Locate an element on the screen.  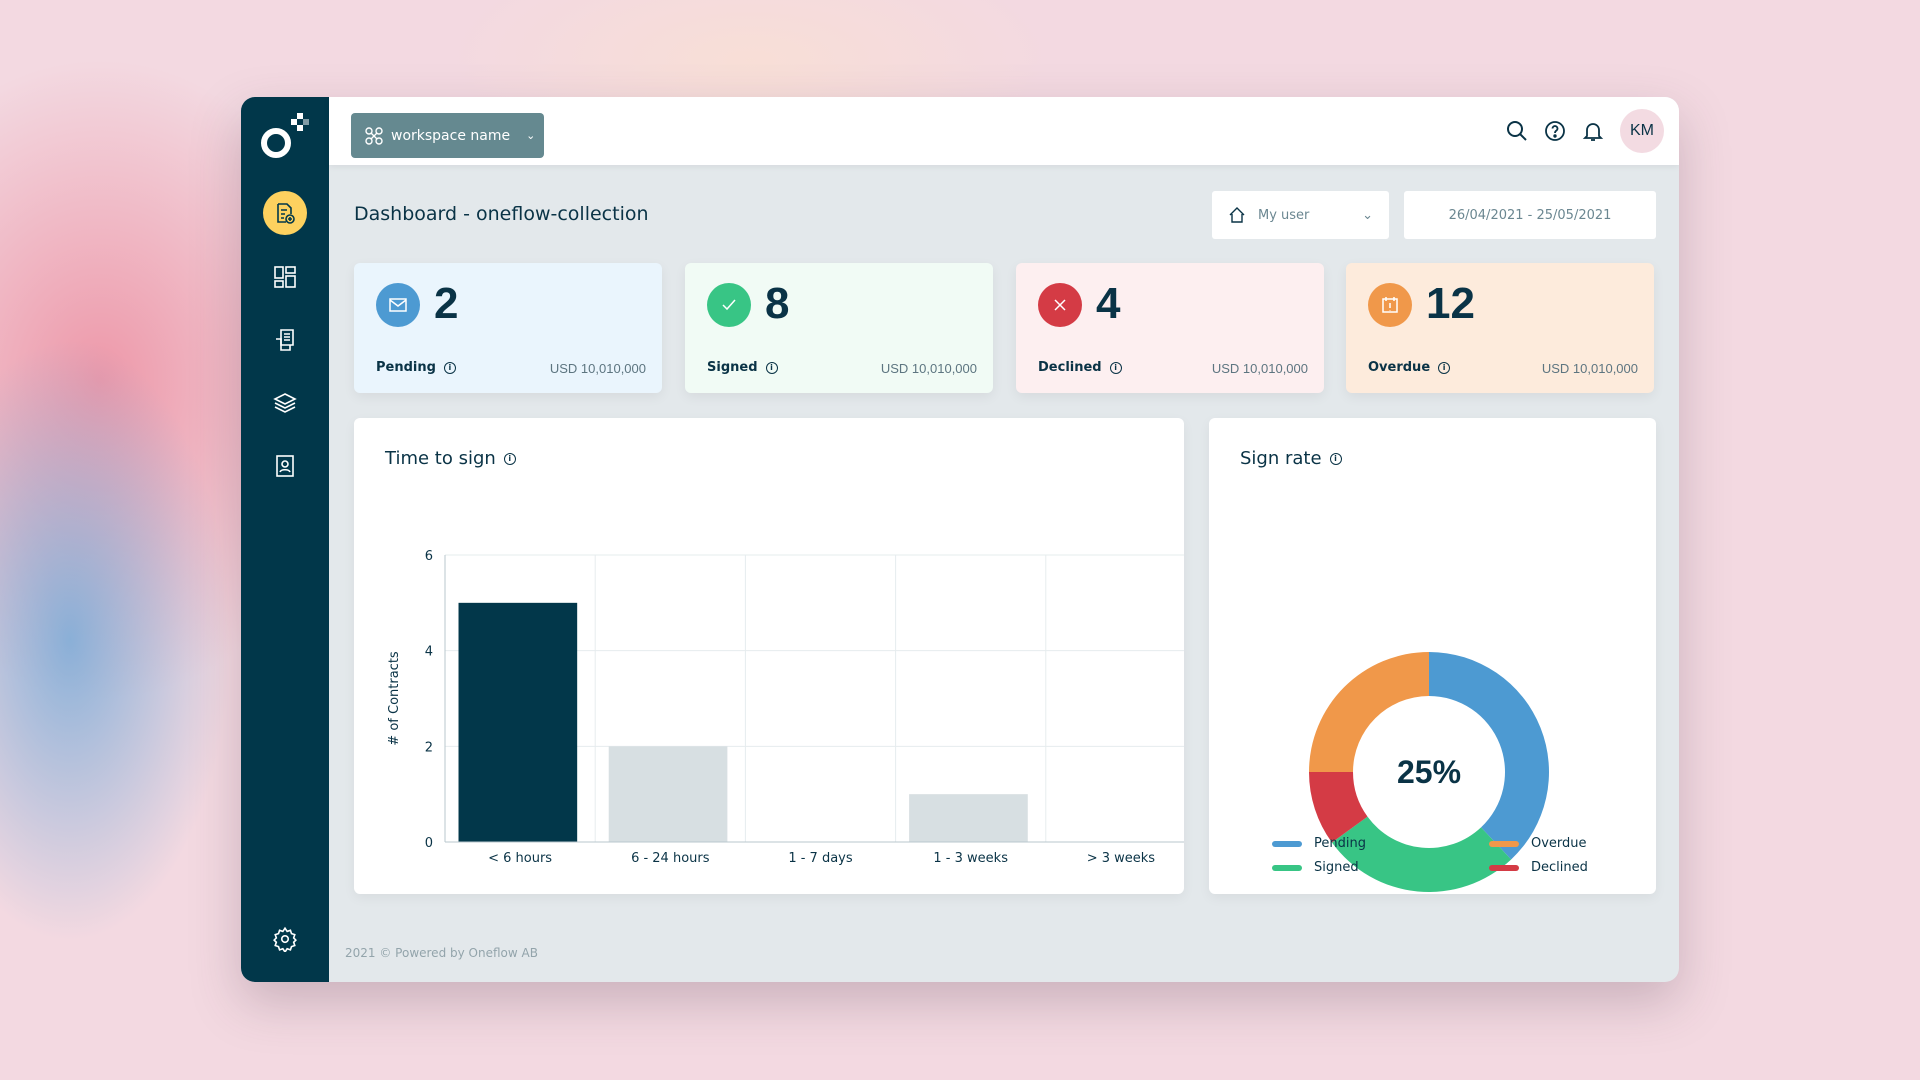
panel-title: Sign rate is located at coordinates (1281, 458).